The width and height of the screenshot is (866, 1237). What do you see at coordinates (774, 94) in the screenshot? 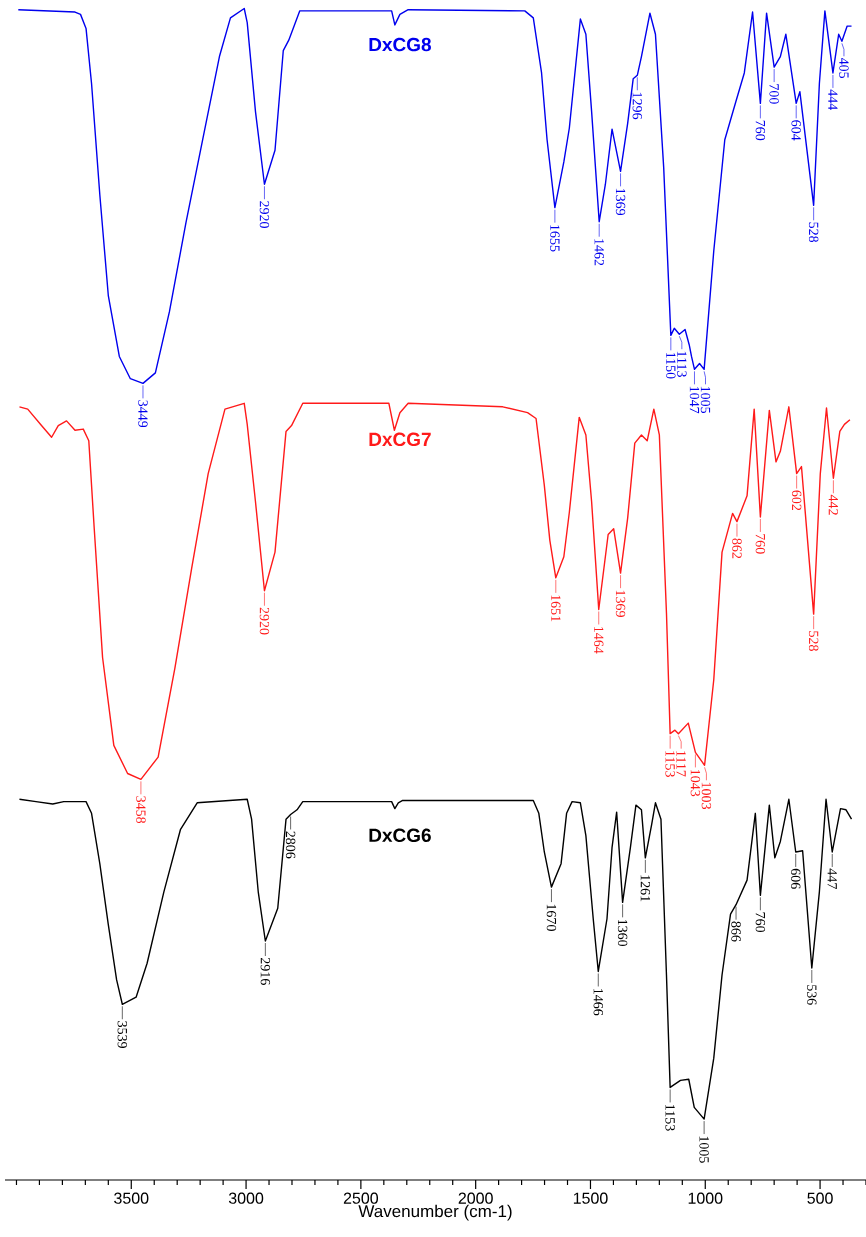
I see `annotation: 700` at bounding box center [774, 94].